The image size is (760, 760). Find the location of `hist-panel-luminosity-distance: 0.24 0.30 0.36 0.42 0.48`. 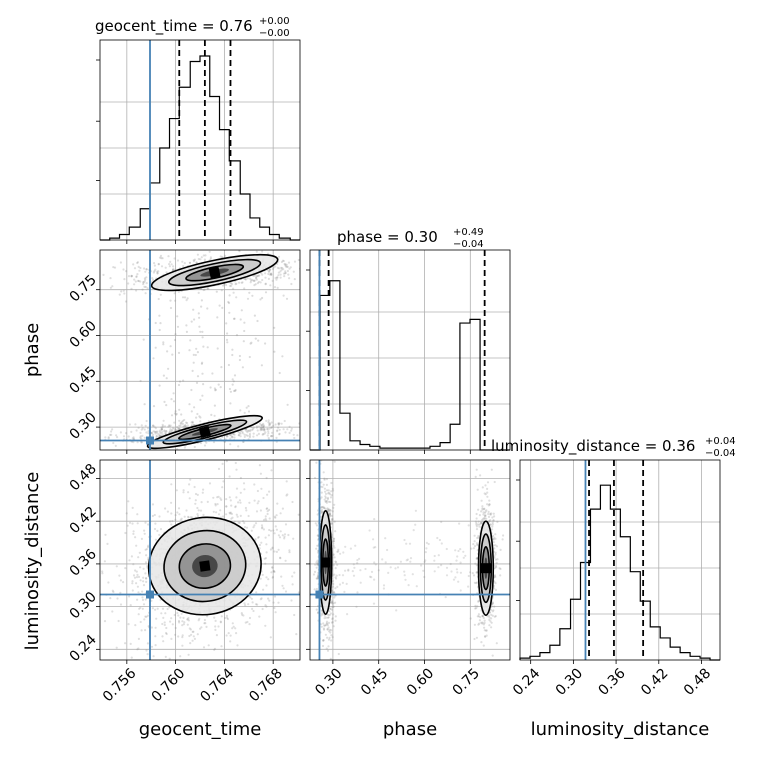

hist-panel-luminosity-distance: 0.24 0.30 0.36 0.42 0.48 is located at coordinates (615, 579).